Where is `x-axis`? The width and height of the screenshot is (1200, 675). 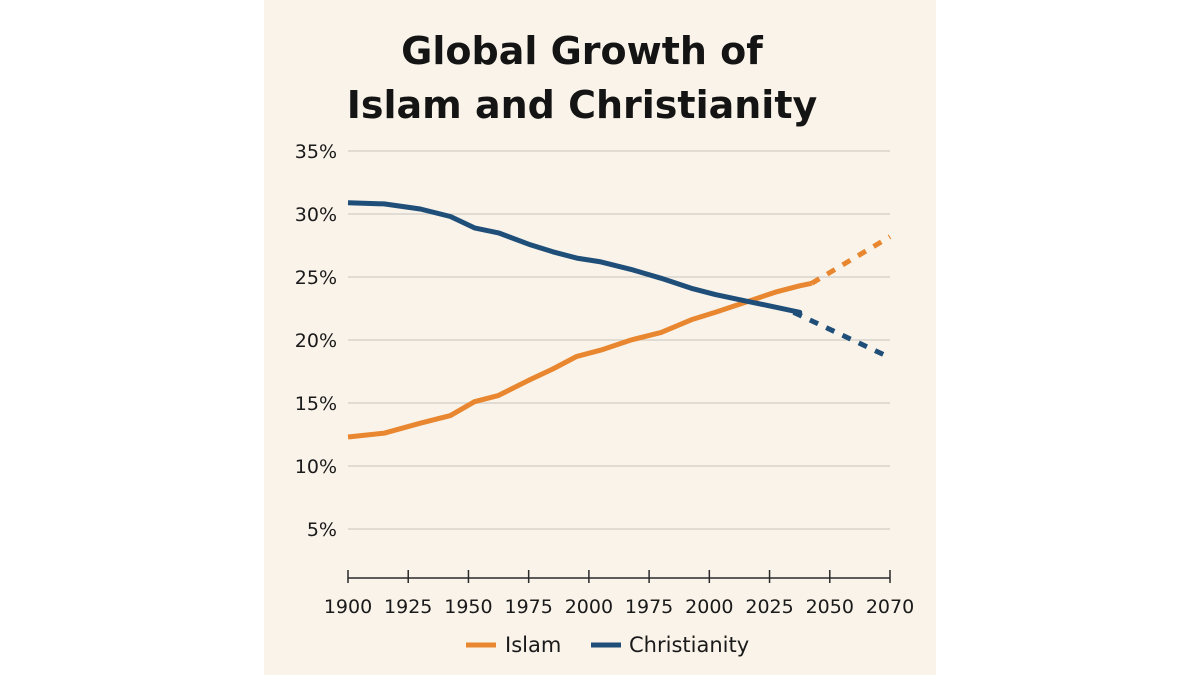
x-axis is located at coordinates (619, 576).